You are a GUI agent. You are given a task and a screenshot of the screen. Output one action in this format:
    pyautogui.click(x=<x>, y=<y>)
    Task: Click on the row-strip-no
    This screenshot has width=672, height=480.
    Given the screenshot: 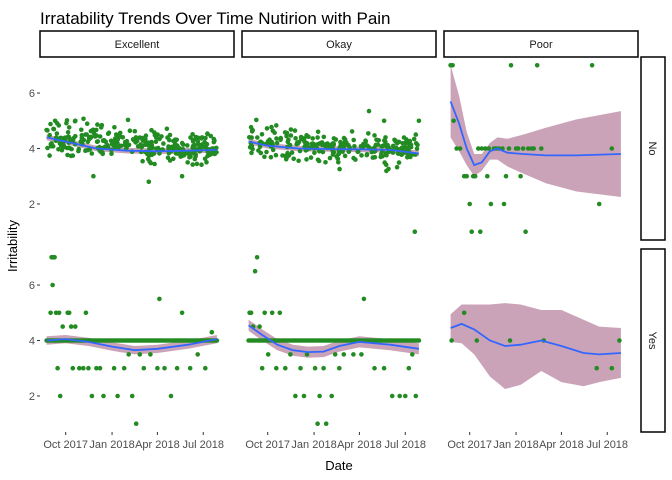 What is the action you would take?
    pyautogui.click(x=653, y=148)
    